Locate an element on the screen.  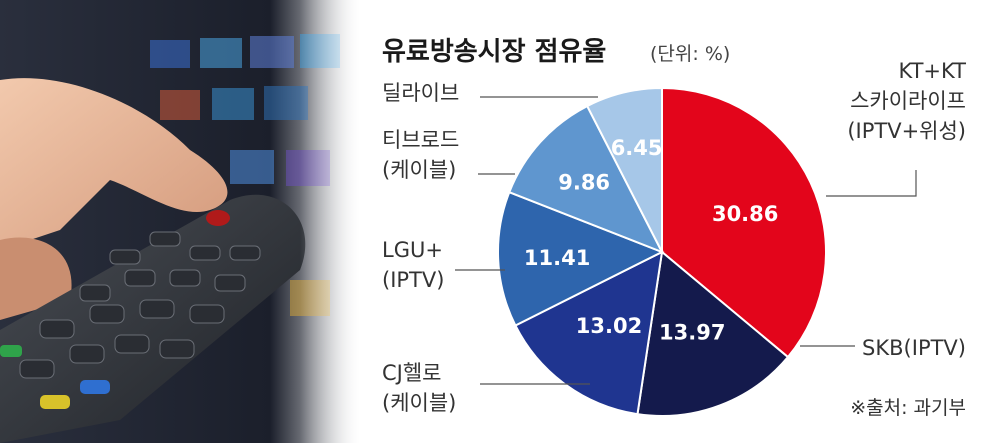
slice-value-label: 13.97 is located at coordinates (692, 333).